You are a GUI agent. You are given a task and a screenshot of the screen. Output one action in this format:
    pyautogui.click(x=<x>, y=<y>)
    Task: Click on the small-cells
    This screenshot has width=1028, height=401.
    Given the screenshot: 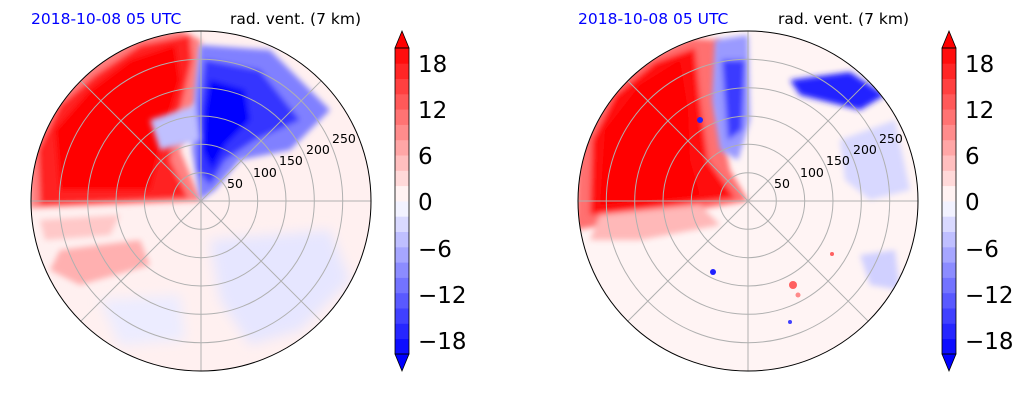 What is the action you would take?
    pyautogui.click(x=765, y=220)
    